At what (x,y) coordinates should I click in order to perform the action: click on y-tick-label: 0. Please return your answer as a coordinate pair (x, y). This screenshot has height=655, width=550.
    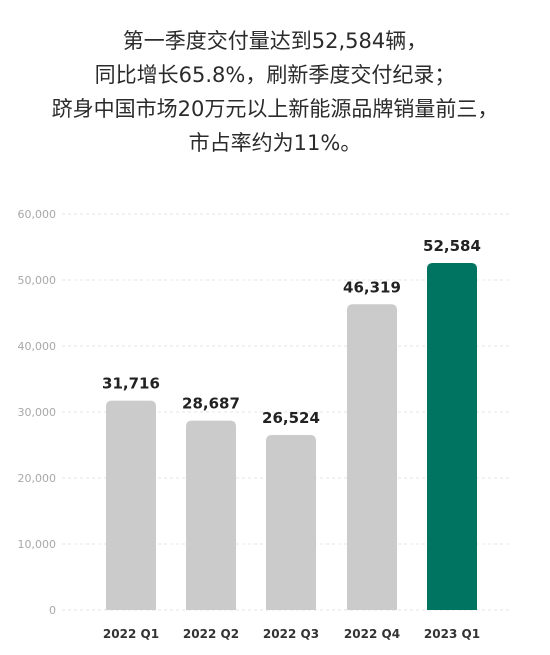
    Looking at the image, I should click on (52, 610).